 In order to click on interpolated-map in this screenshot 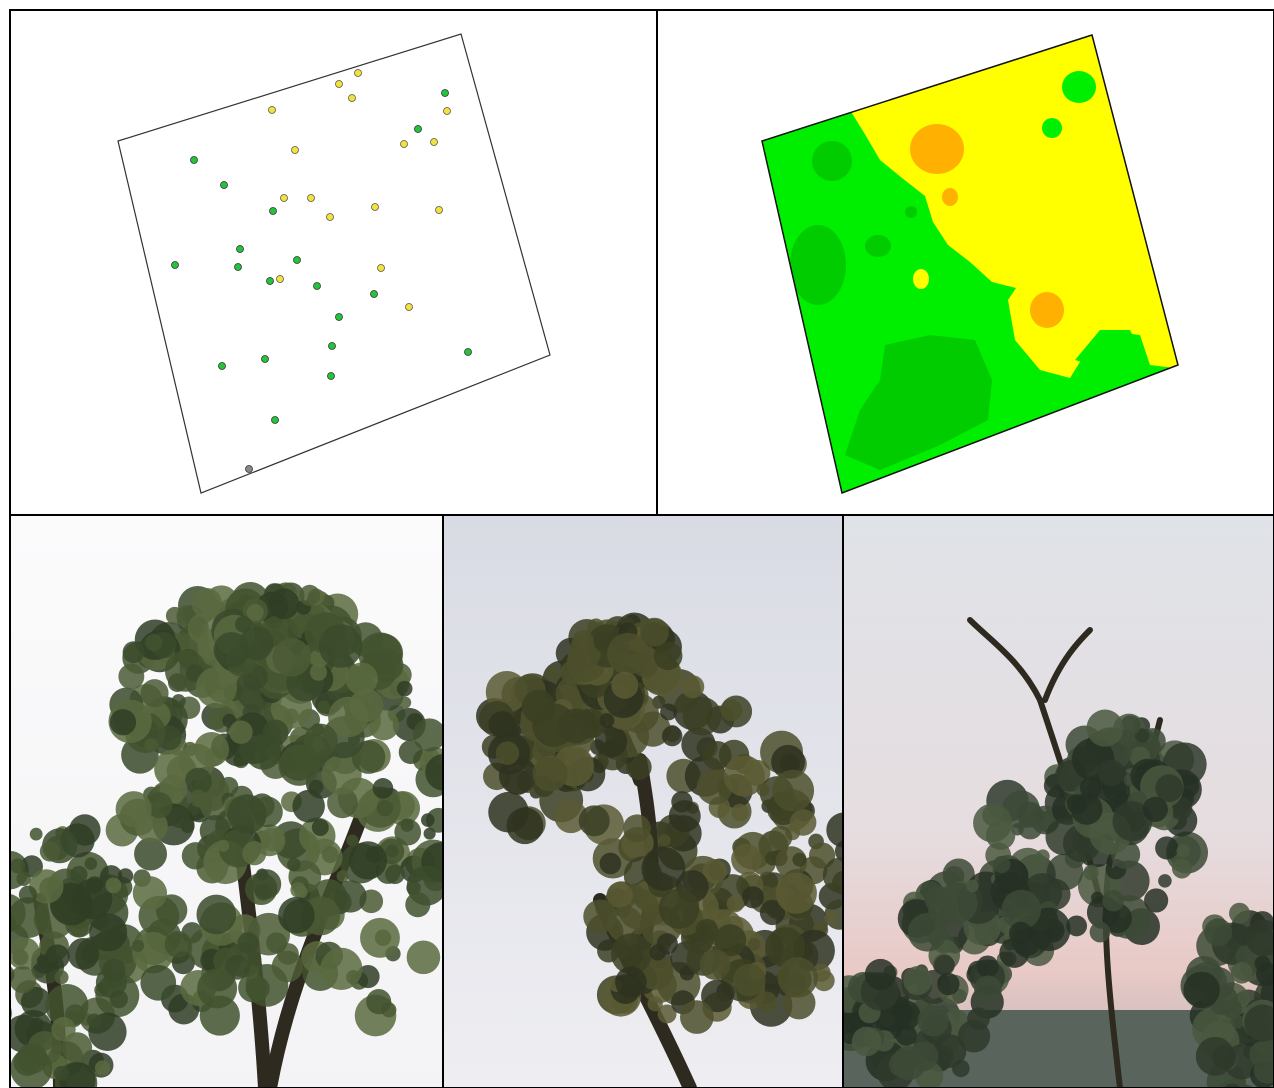, I will do `click(970, 264)`.